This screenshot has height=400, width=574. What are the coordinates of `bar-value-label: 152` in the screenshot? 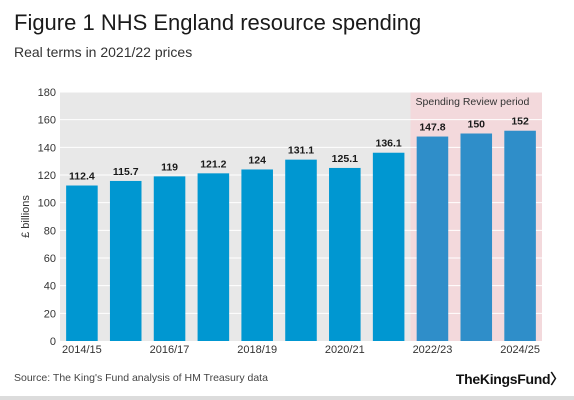 It's located at (520, 122).